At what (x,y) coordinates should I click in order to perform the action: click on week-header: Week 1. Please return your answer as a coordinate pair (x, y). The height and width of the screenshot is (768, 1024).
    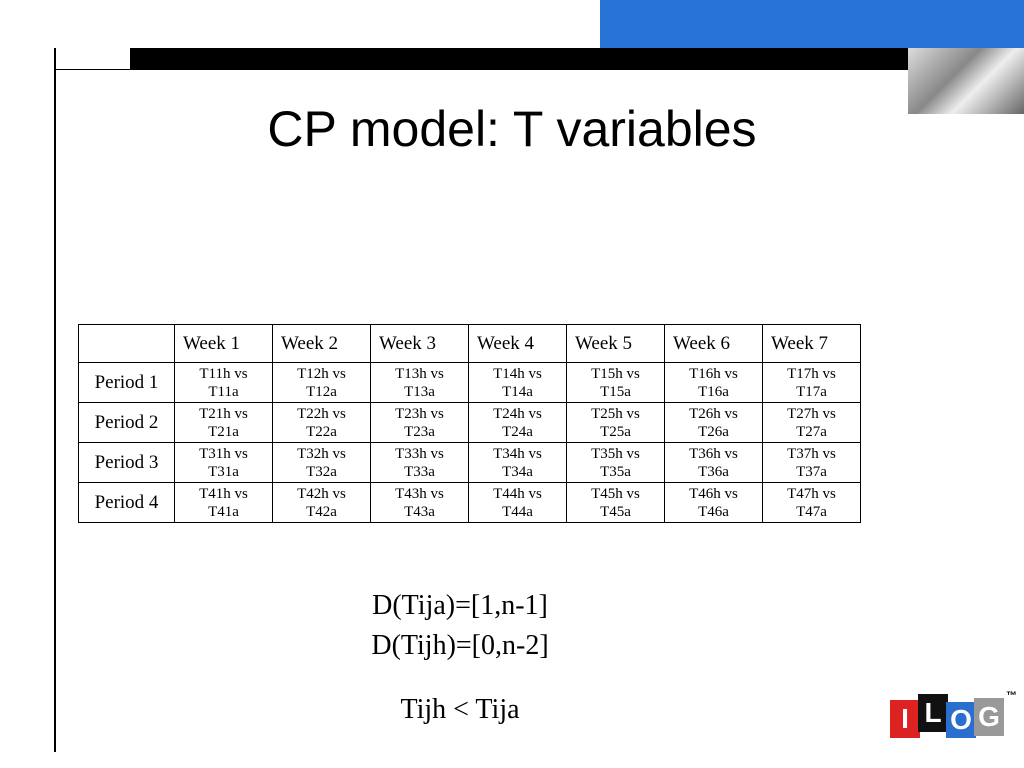
    Looking at the image, I should click on (223, 343).